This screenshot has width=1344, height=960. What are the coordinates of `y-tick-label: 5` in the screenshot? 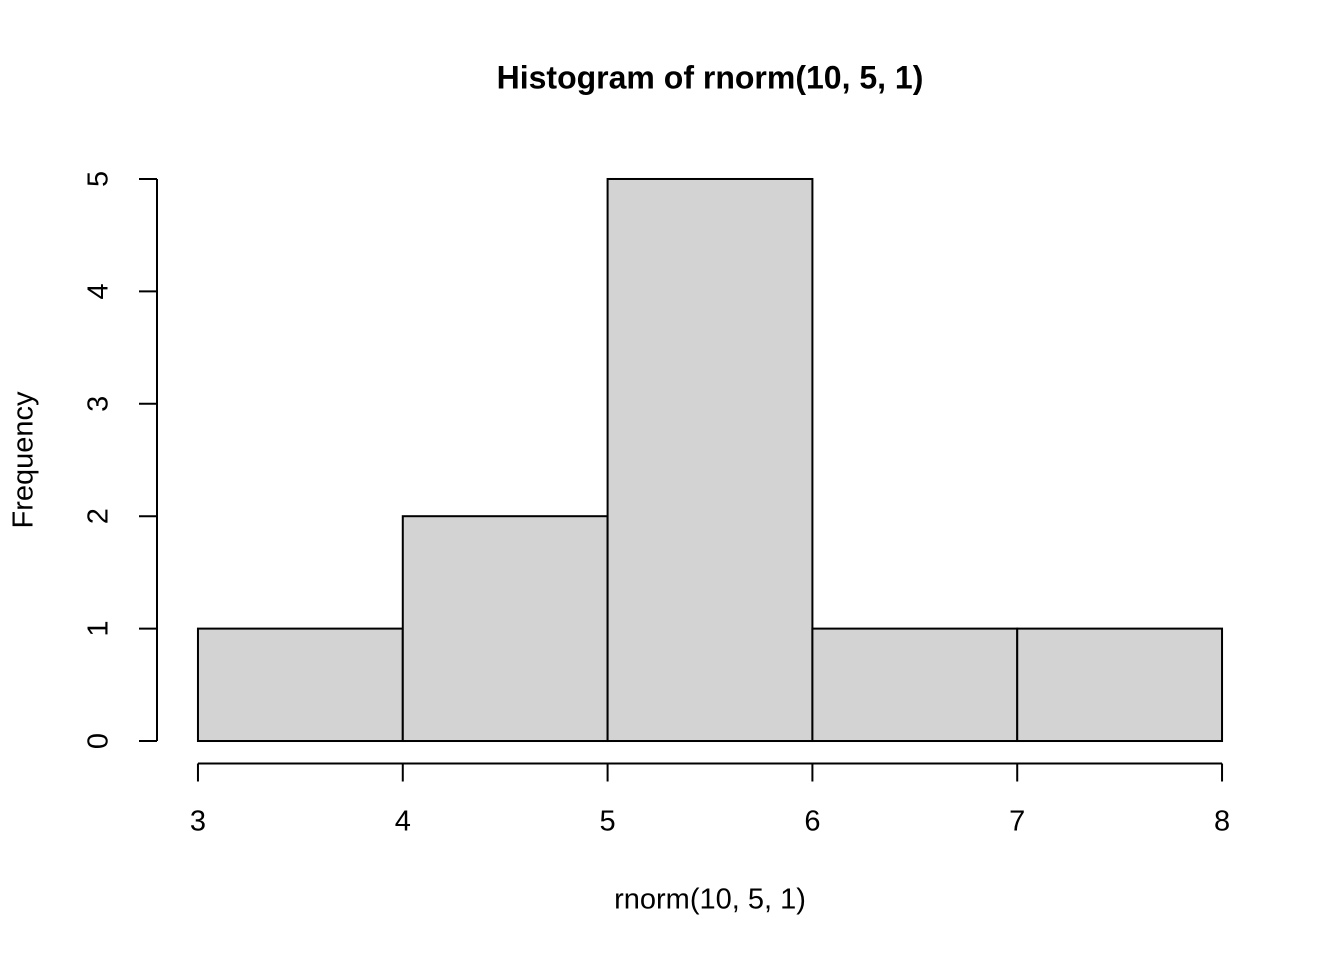 It's located at (99, 179).